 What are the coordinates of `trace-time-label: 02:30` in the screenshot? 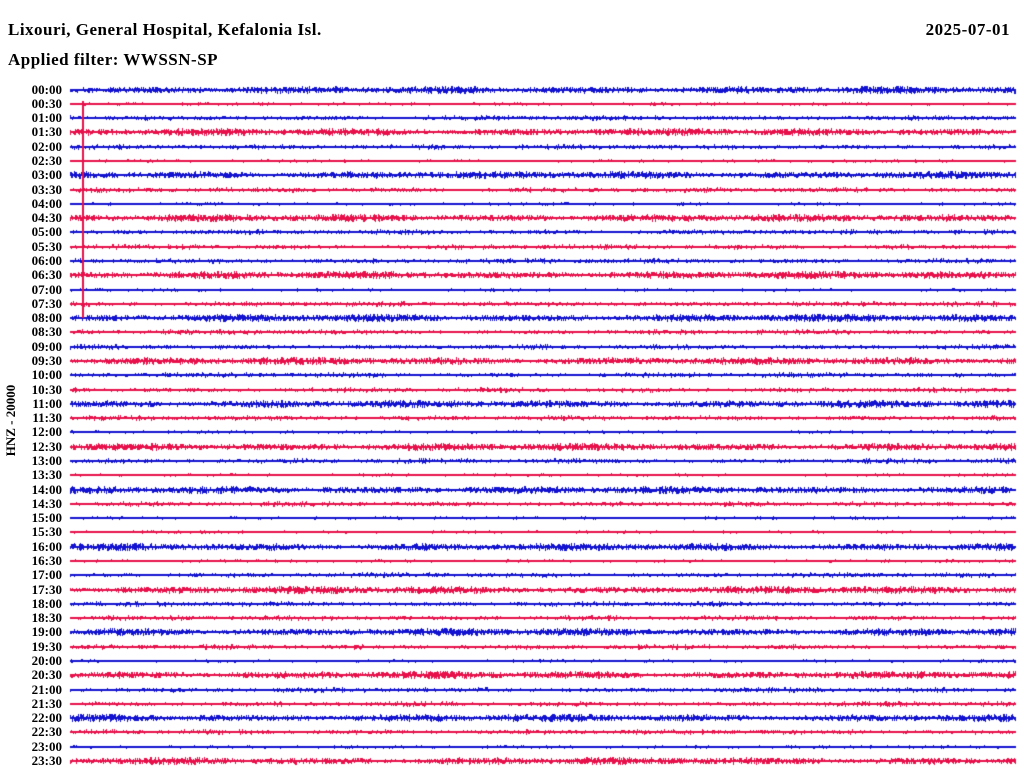 It's located at (46, 160).